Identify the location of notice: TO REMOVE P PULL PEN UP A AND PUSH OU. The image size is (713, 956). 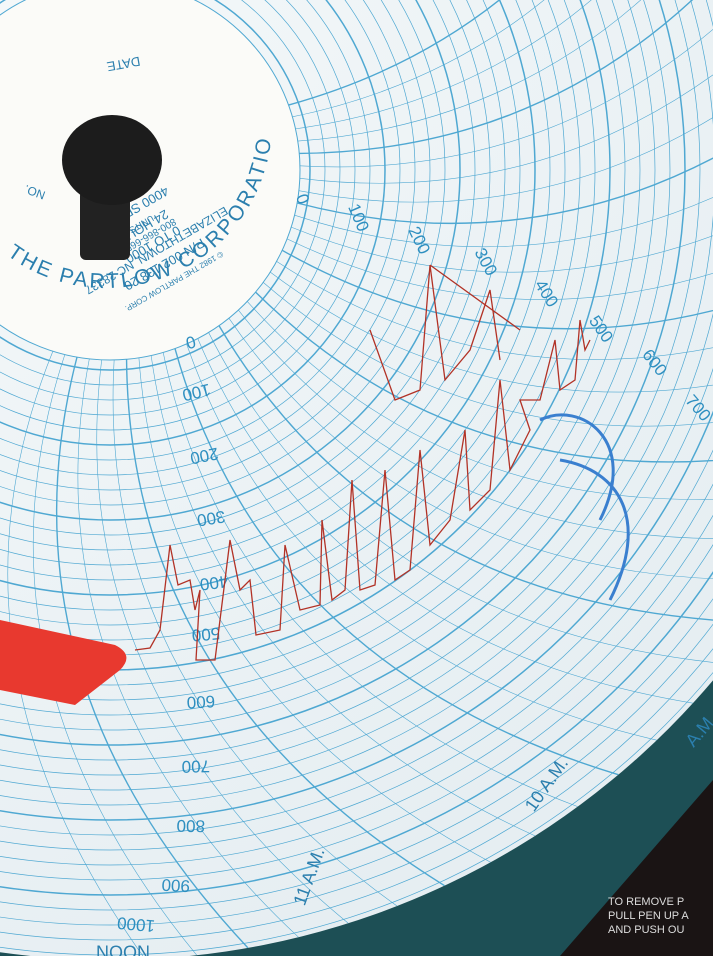
(648, 916).